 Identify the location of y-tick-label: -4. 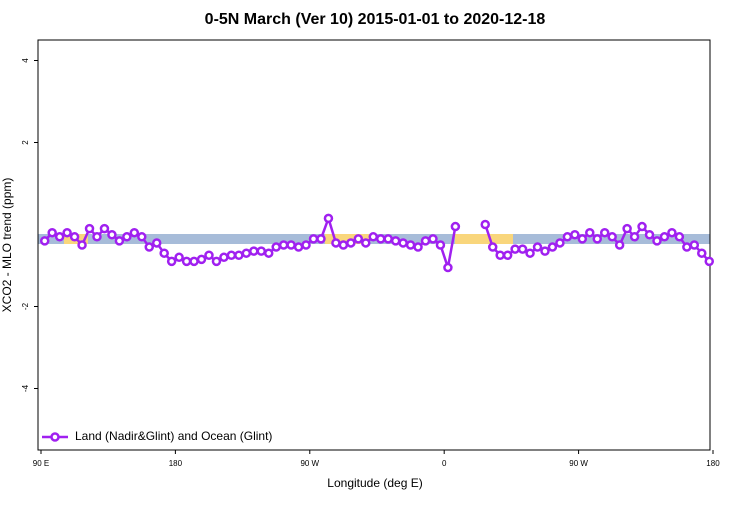
(25, 388).